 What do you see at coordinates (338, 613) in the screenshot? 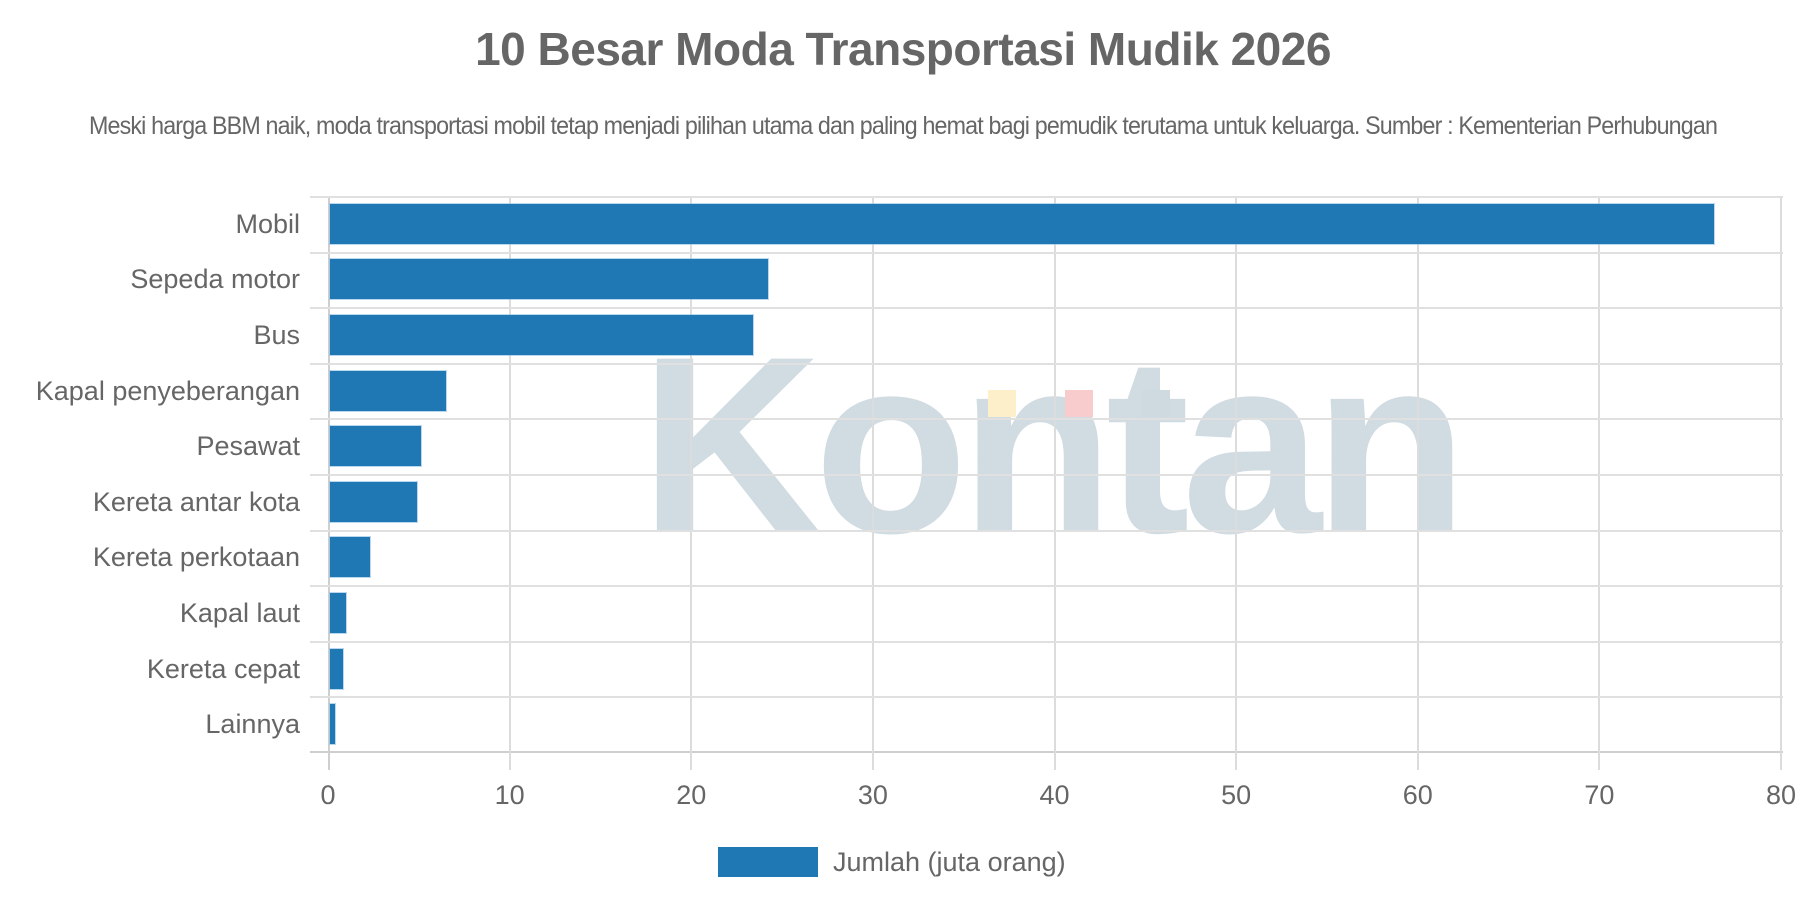
I see `bar-kapal-laut` at bounding box center [338, 613].